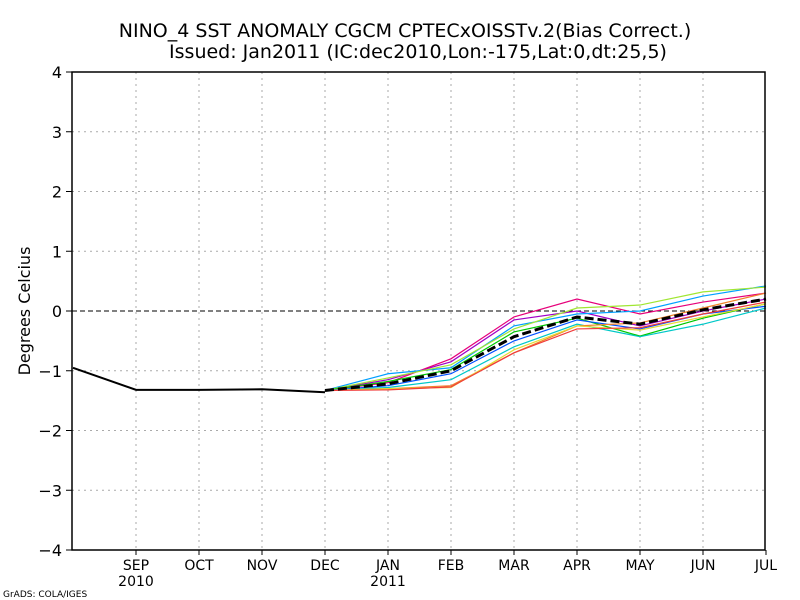  I want to click on y-tick-label: 0, so click(57, 311).